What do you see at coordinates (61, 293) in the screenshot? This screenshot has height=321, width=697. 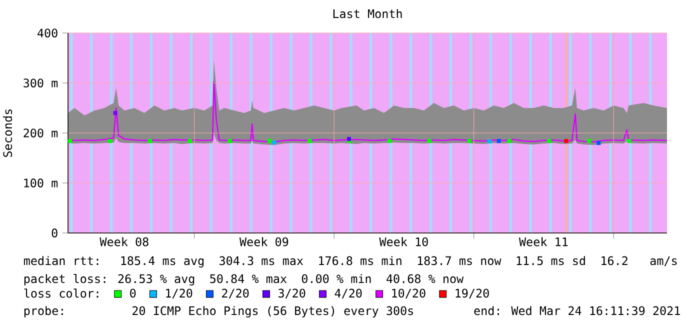 I see `legend-title: loss color:` at bounding box center [61, 293].